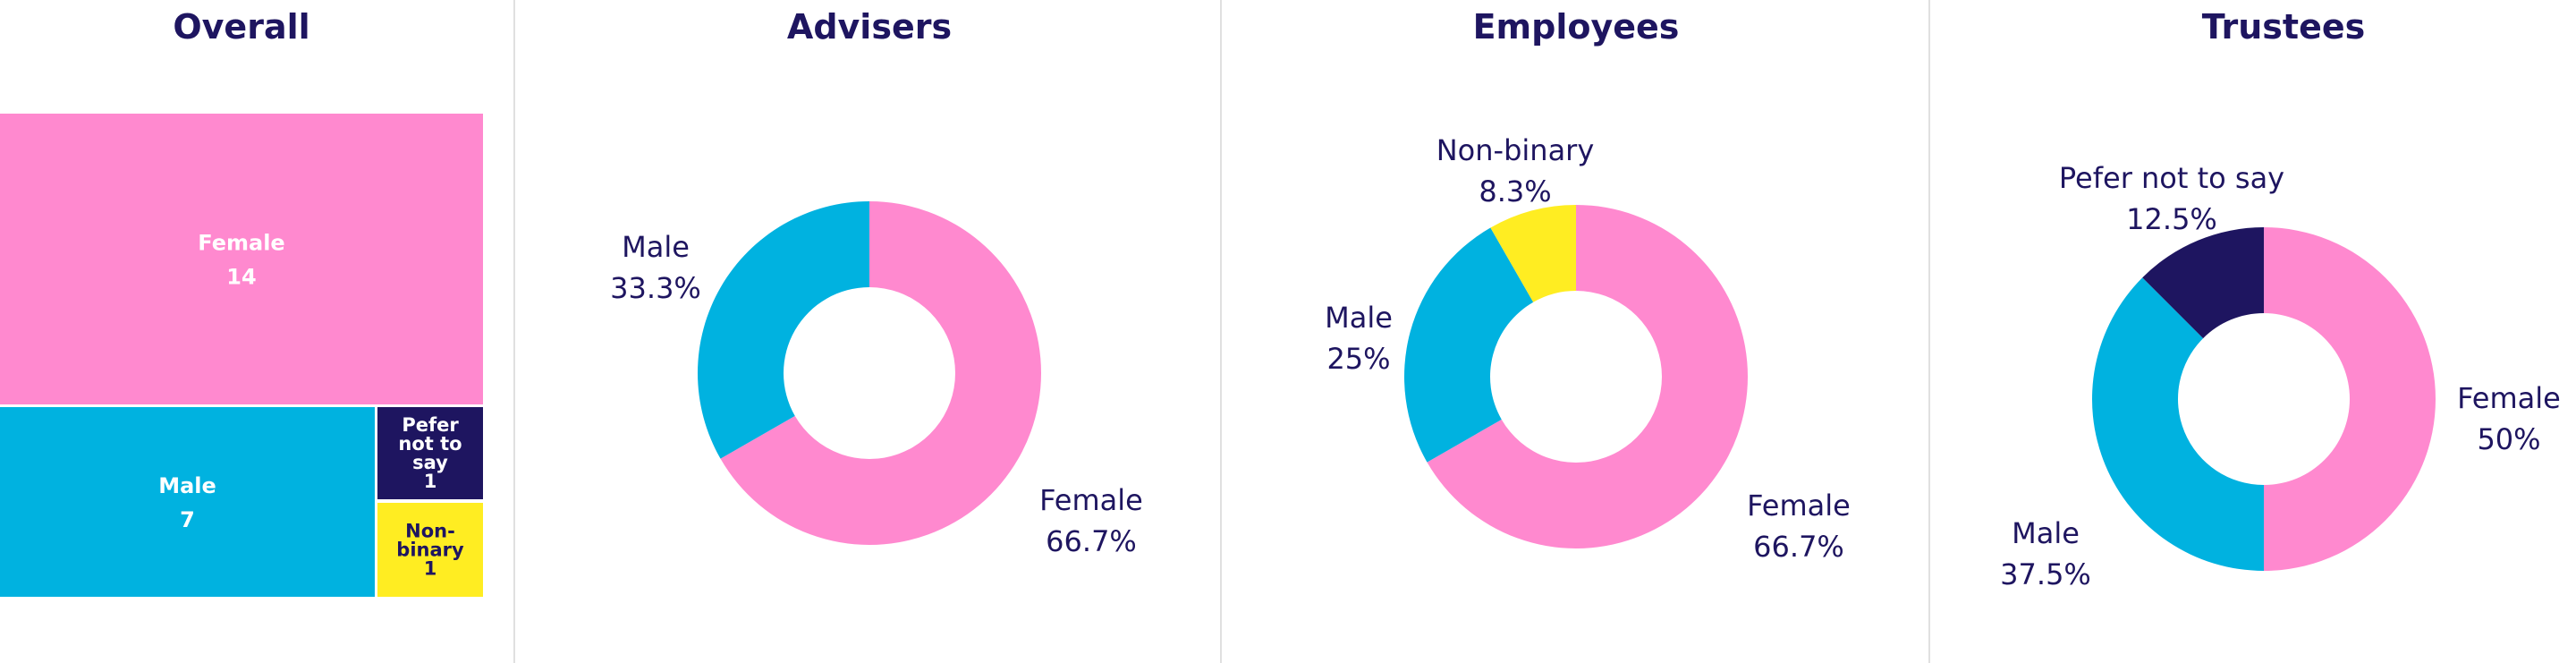 The image size is (2576, 663). Describe the element at coordinates (2350, 399) in the screenshot. I see `trustees-slice-female` at that location.